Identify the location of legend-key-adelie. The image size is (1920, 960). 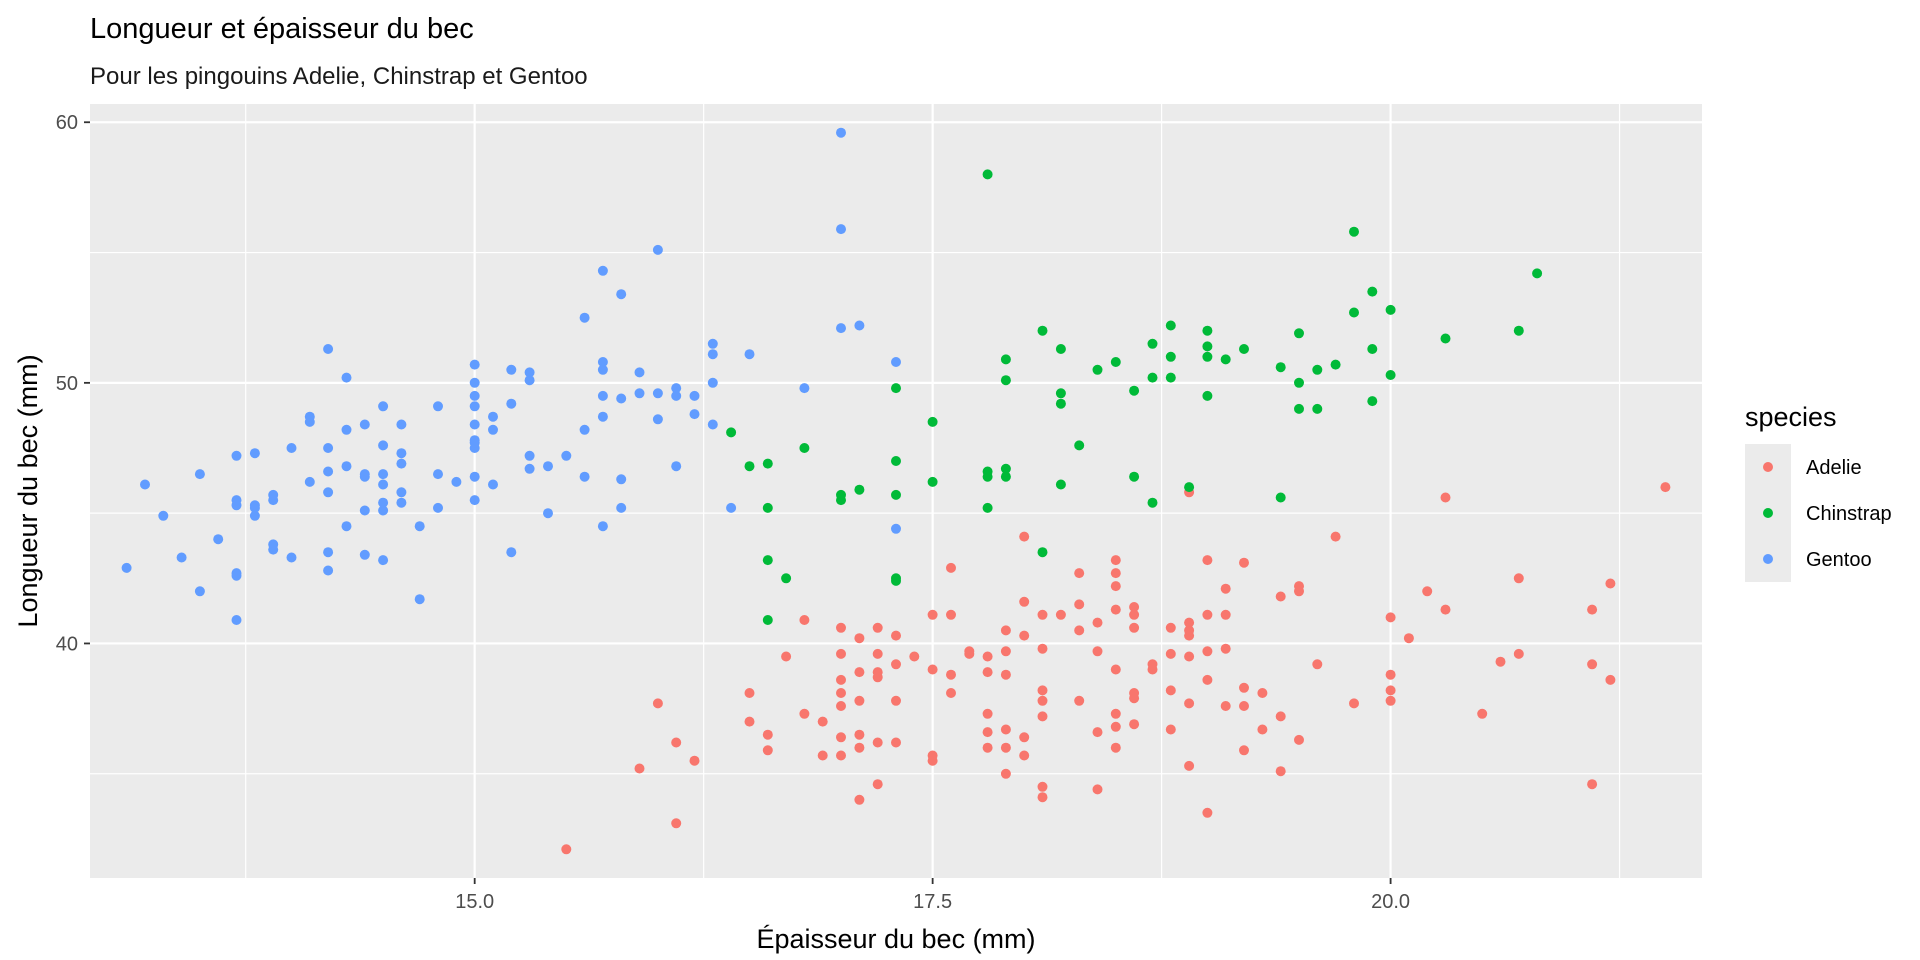
(1768, 467).